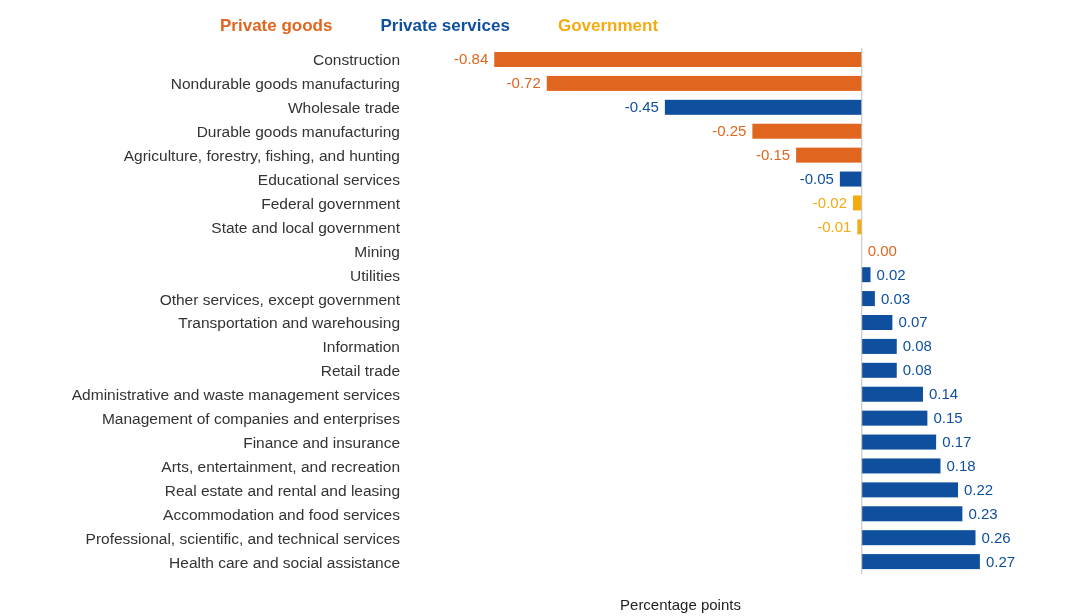 The image size is (1071, 616). What do you see at coordinates (284, 562) in the screenshot?
I see `y-tick-label: Health care and social assistance` at bounding box center [284, 562].